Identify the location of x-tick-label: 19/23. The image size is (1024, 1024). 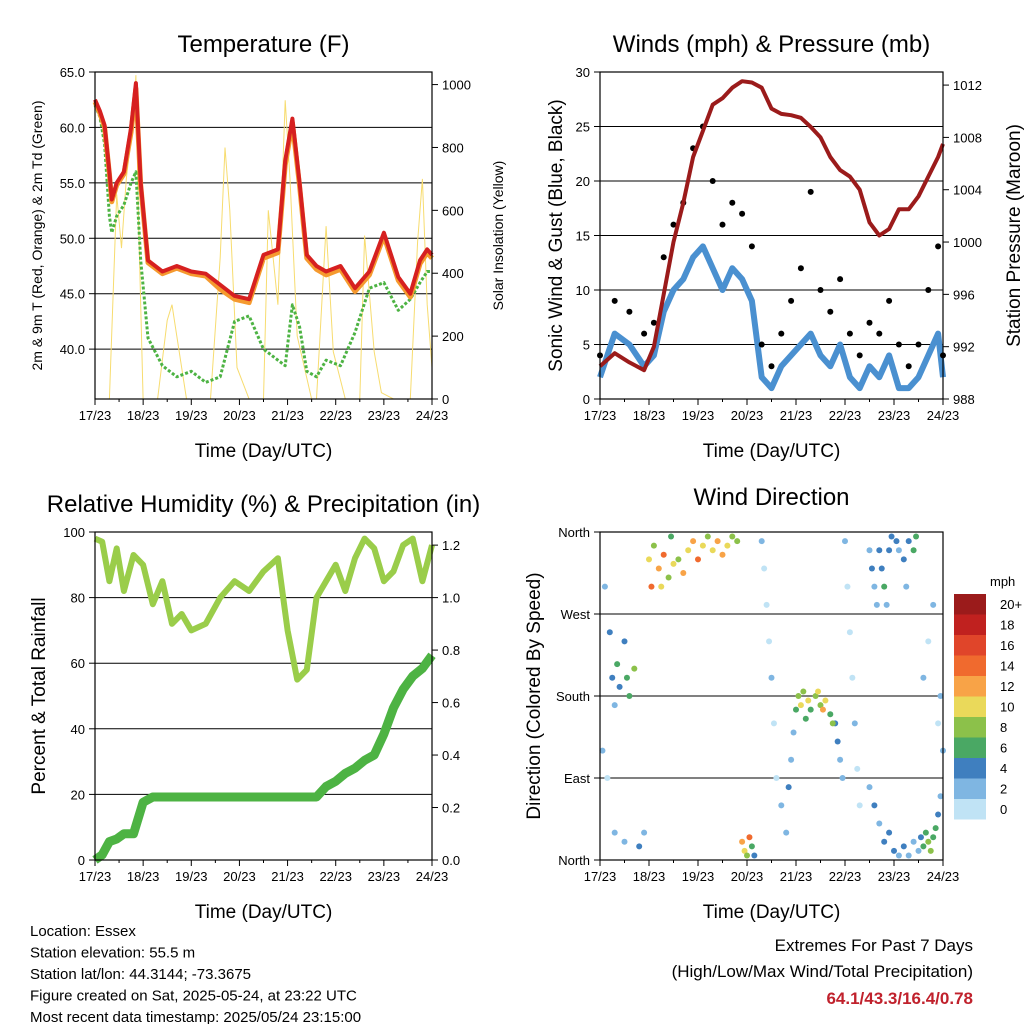
(191, 876).